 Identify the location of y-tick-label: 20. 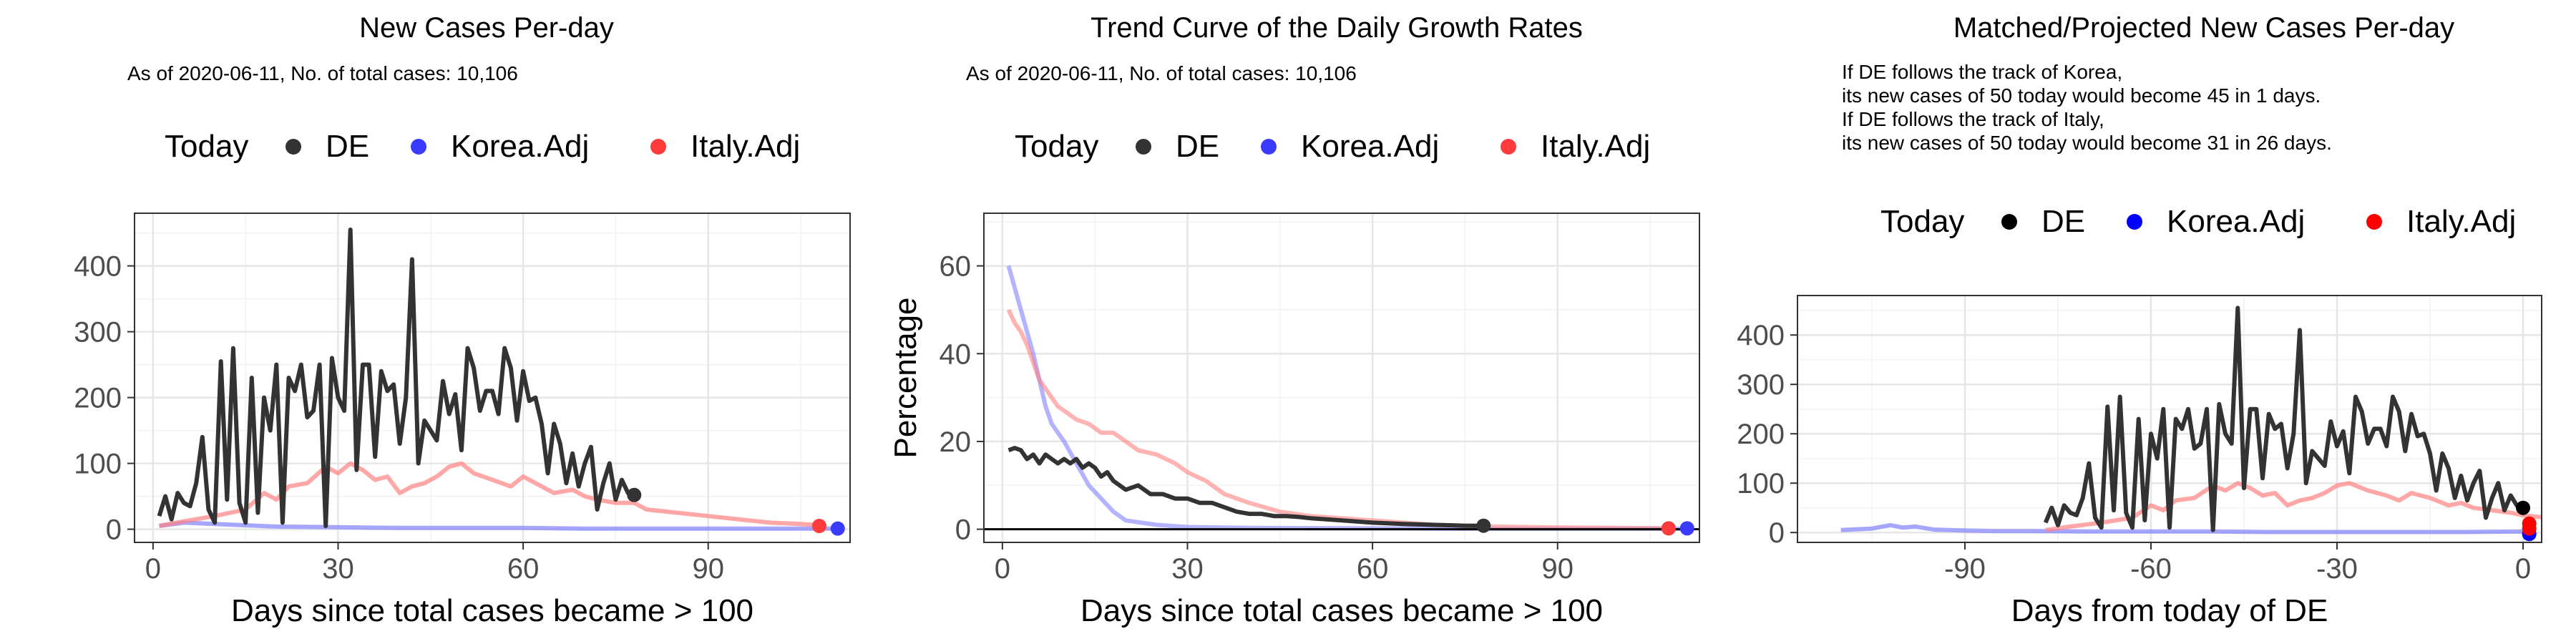
(956, 442).